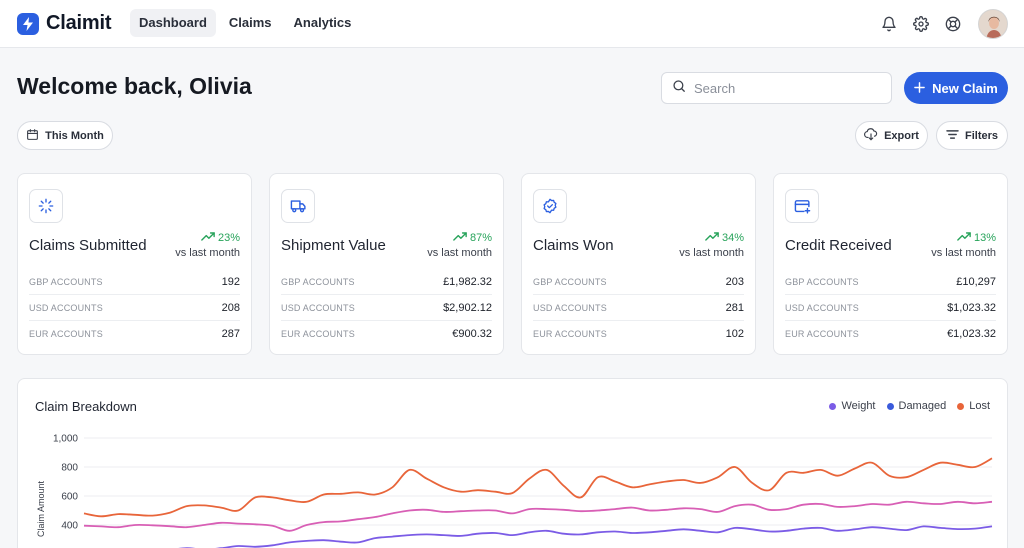 This screenshot has width=1024, height=548. What do you see at coordinates (833, 406) in the screenshot?
I see `legend-dot` at bounding box center [833, 406].